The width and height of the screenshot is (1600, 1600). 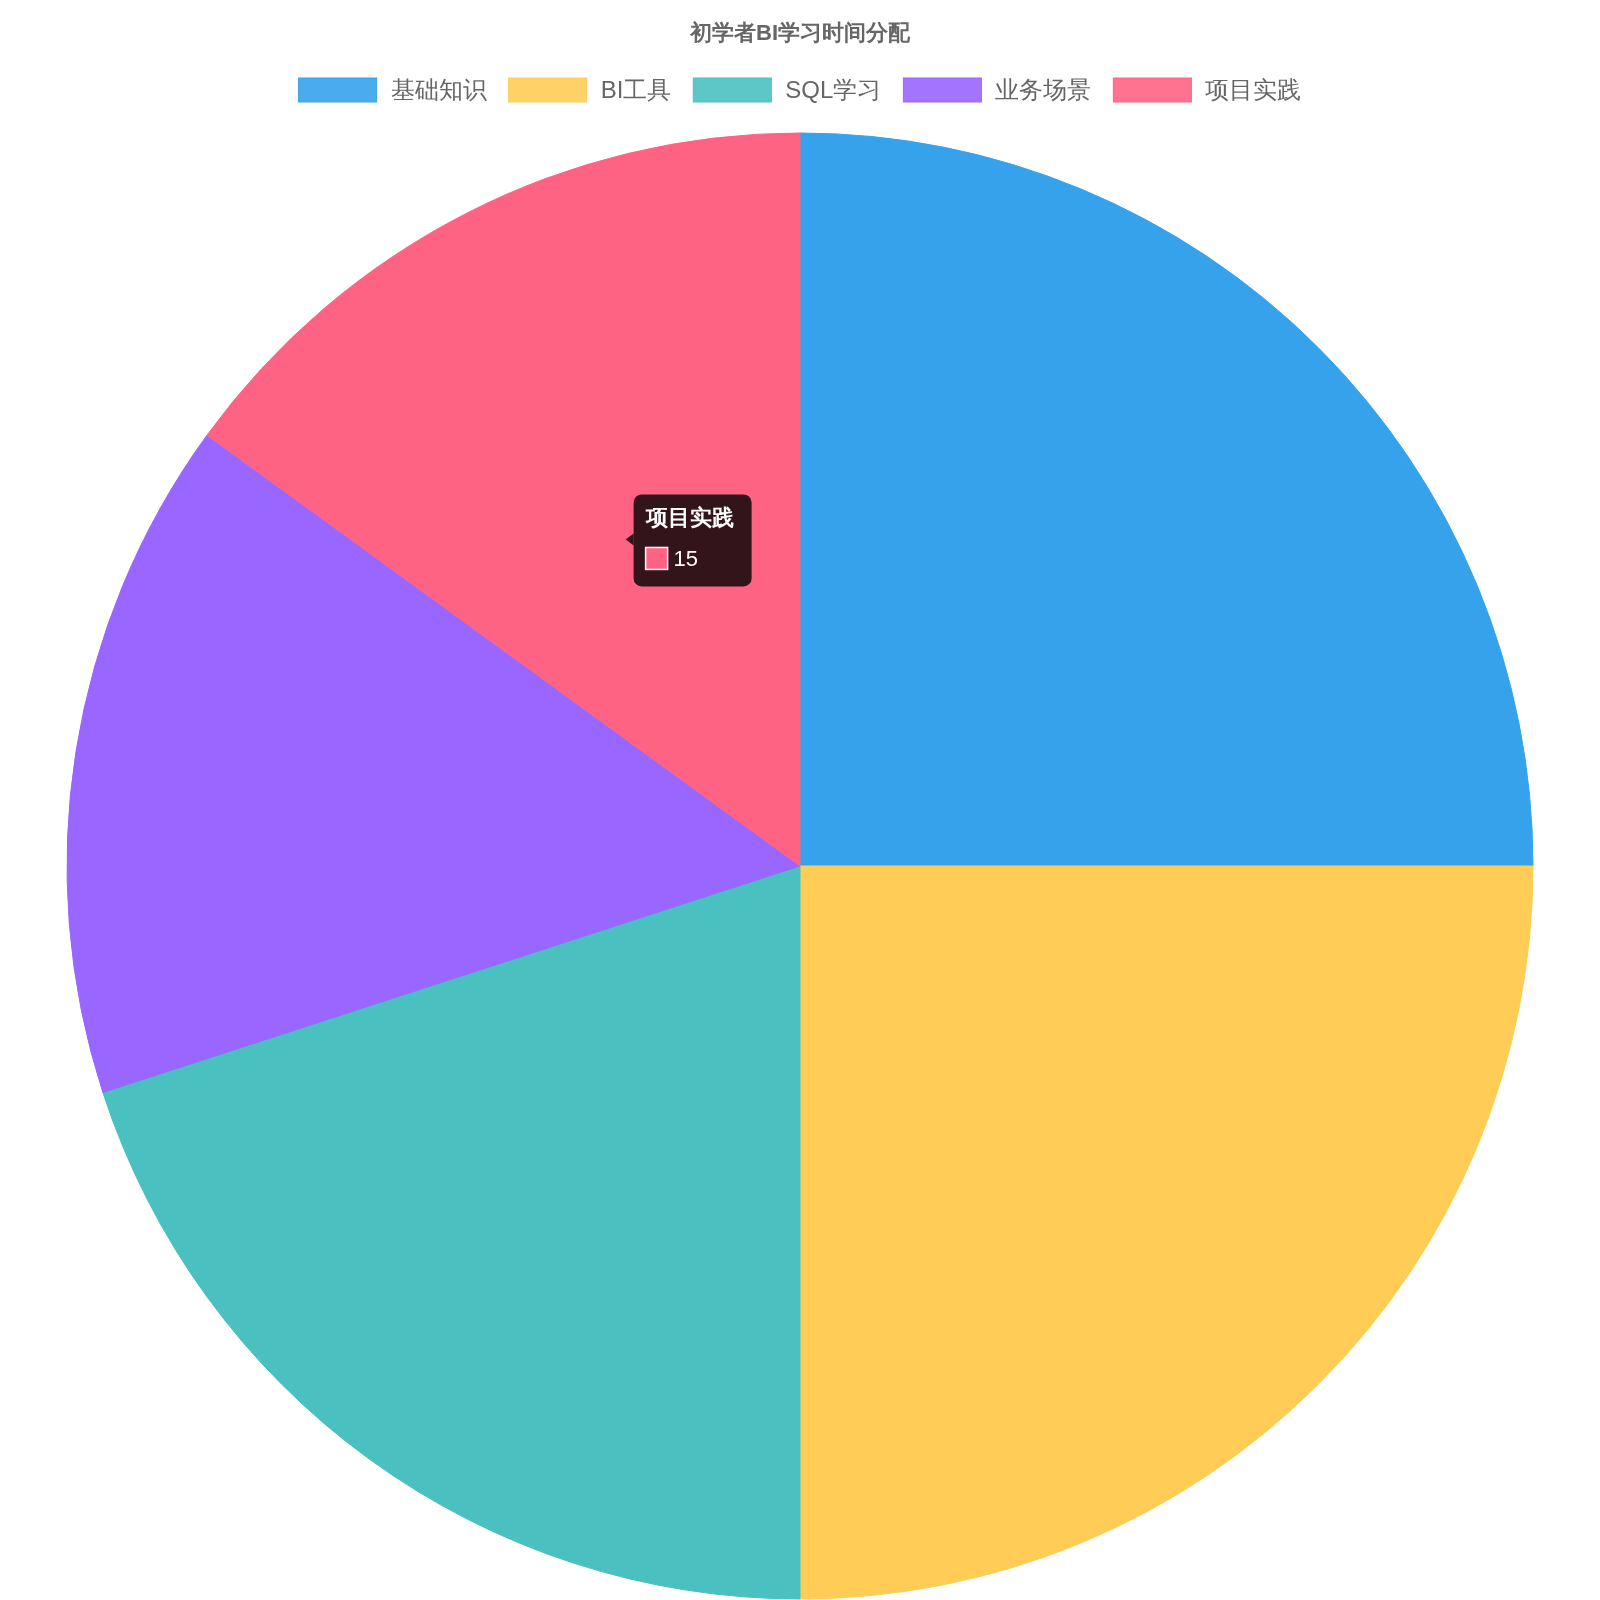 I want to click on slice-label: 项目实践, so click(x=689, y=518).